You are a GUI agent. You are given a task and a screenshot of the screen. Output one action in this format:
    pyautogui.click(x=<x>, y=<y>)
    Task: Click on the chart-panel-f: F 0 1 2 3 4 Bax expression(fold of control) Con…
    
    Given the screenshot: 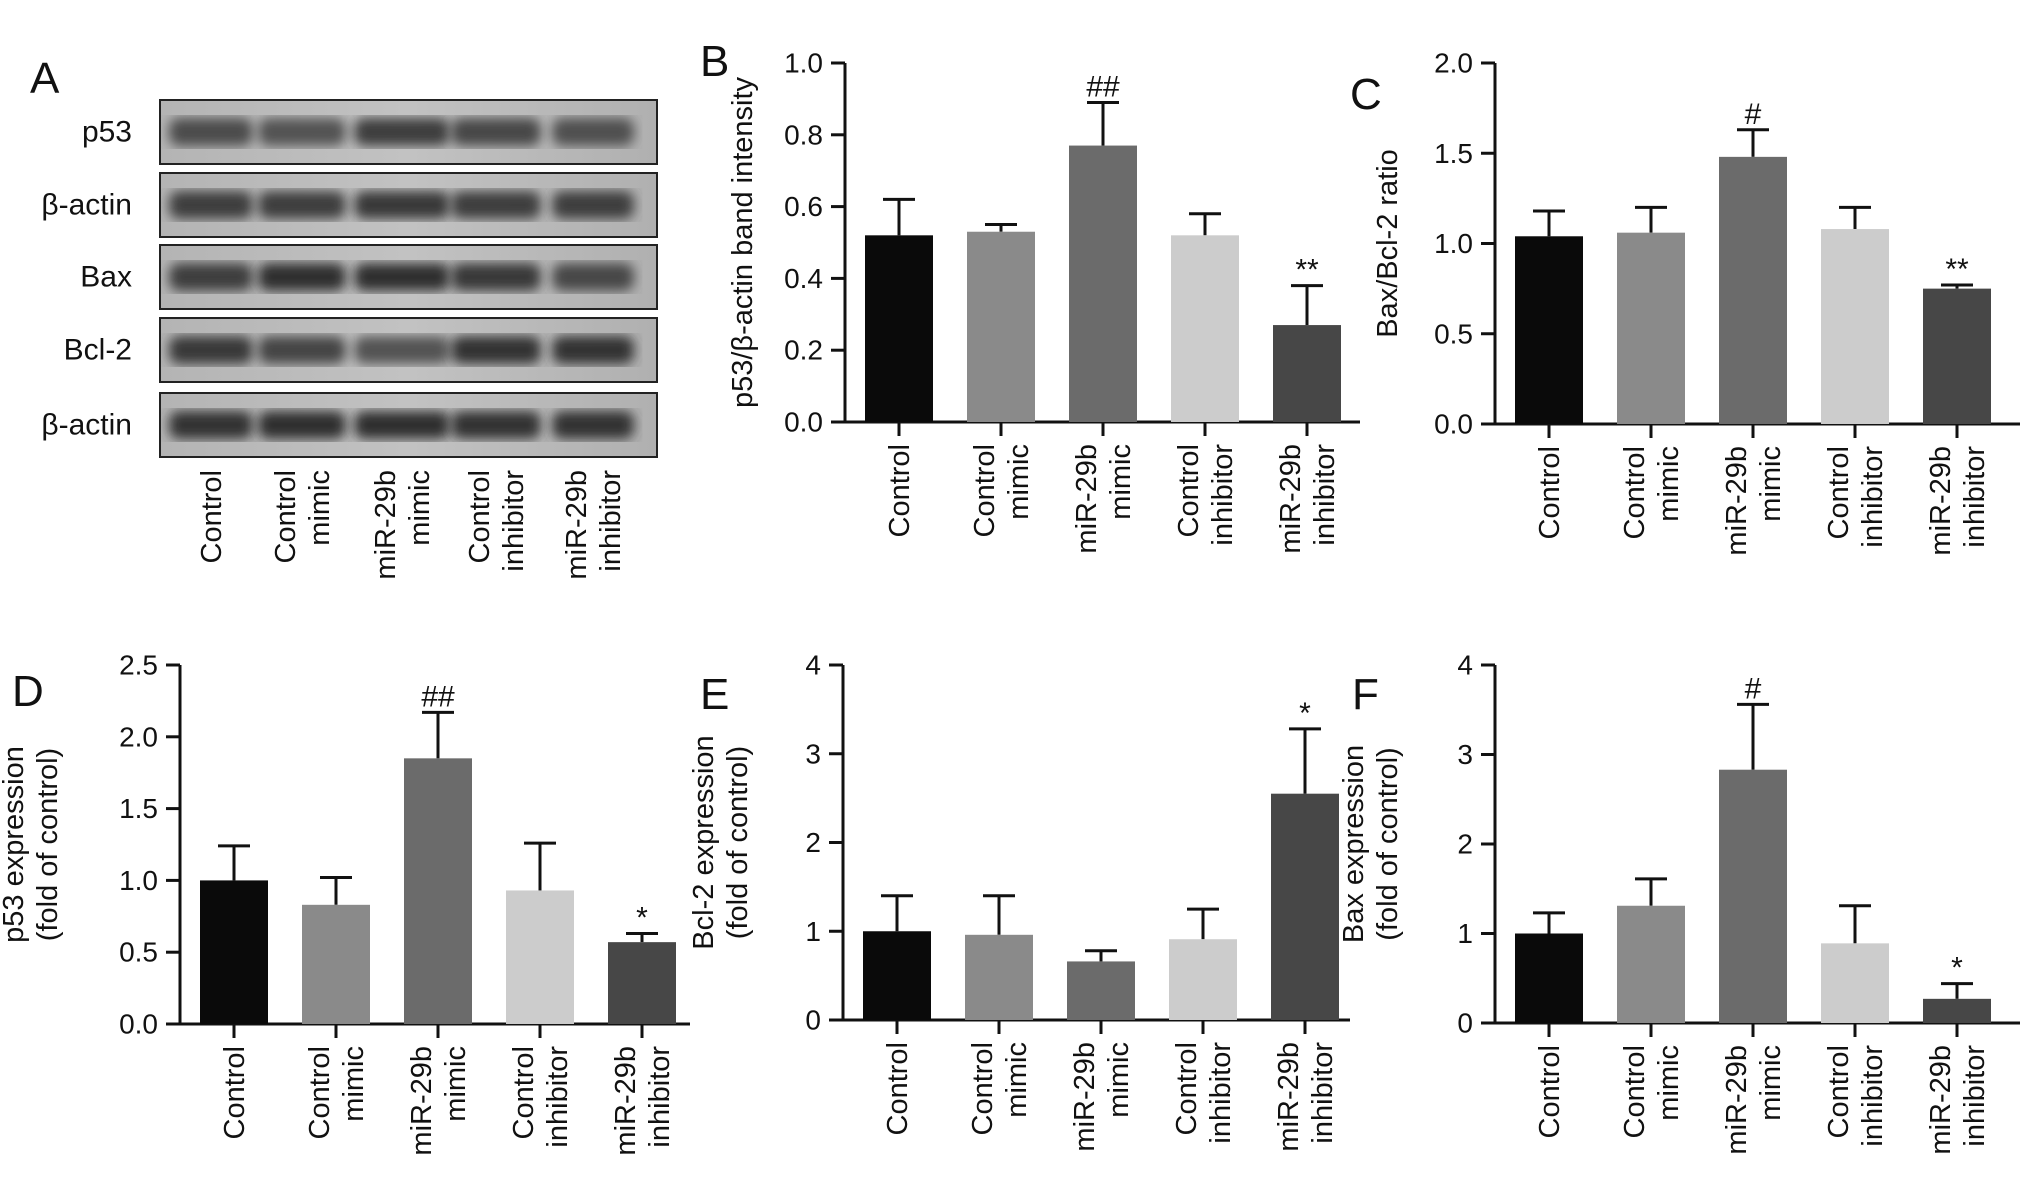 What is the action you would take?
    pyautogui.click(x=1679, y=902)
    